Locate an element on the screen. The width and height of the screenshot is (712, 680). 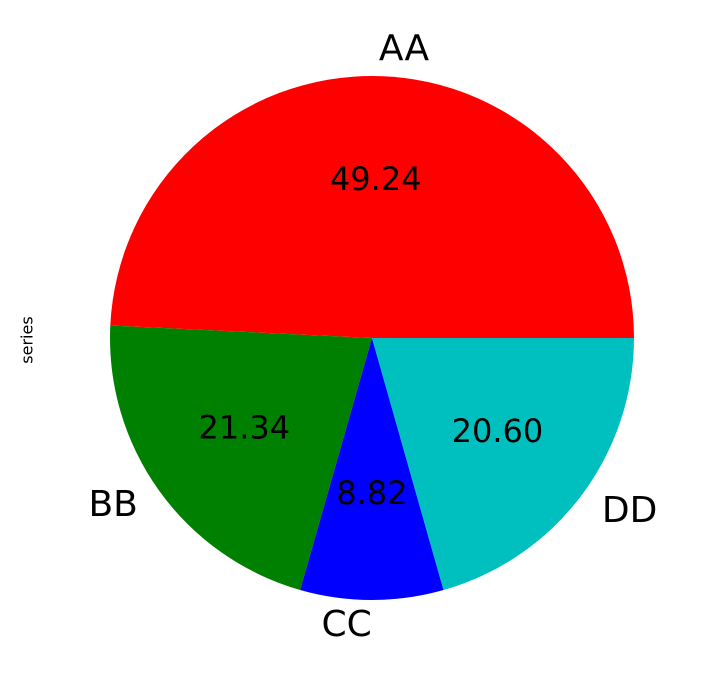
value-label: 49.24 is located at coordinates (376, 179).